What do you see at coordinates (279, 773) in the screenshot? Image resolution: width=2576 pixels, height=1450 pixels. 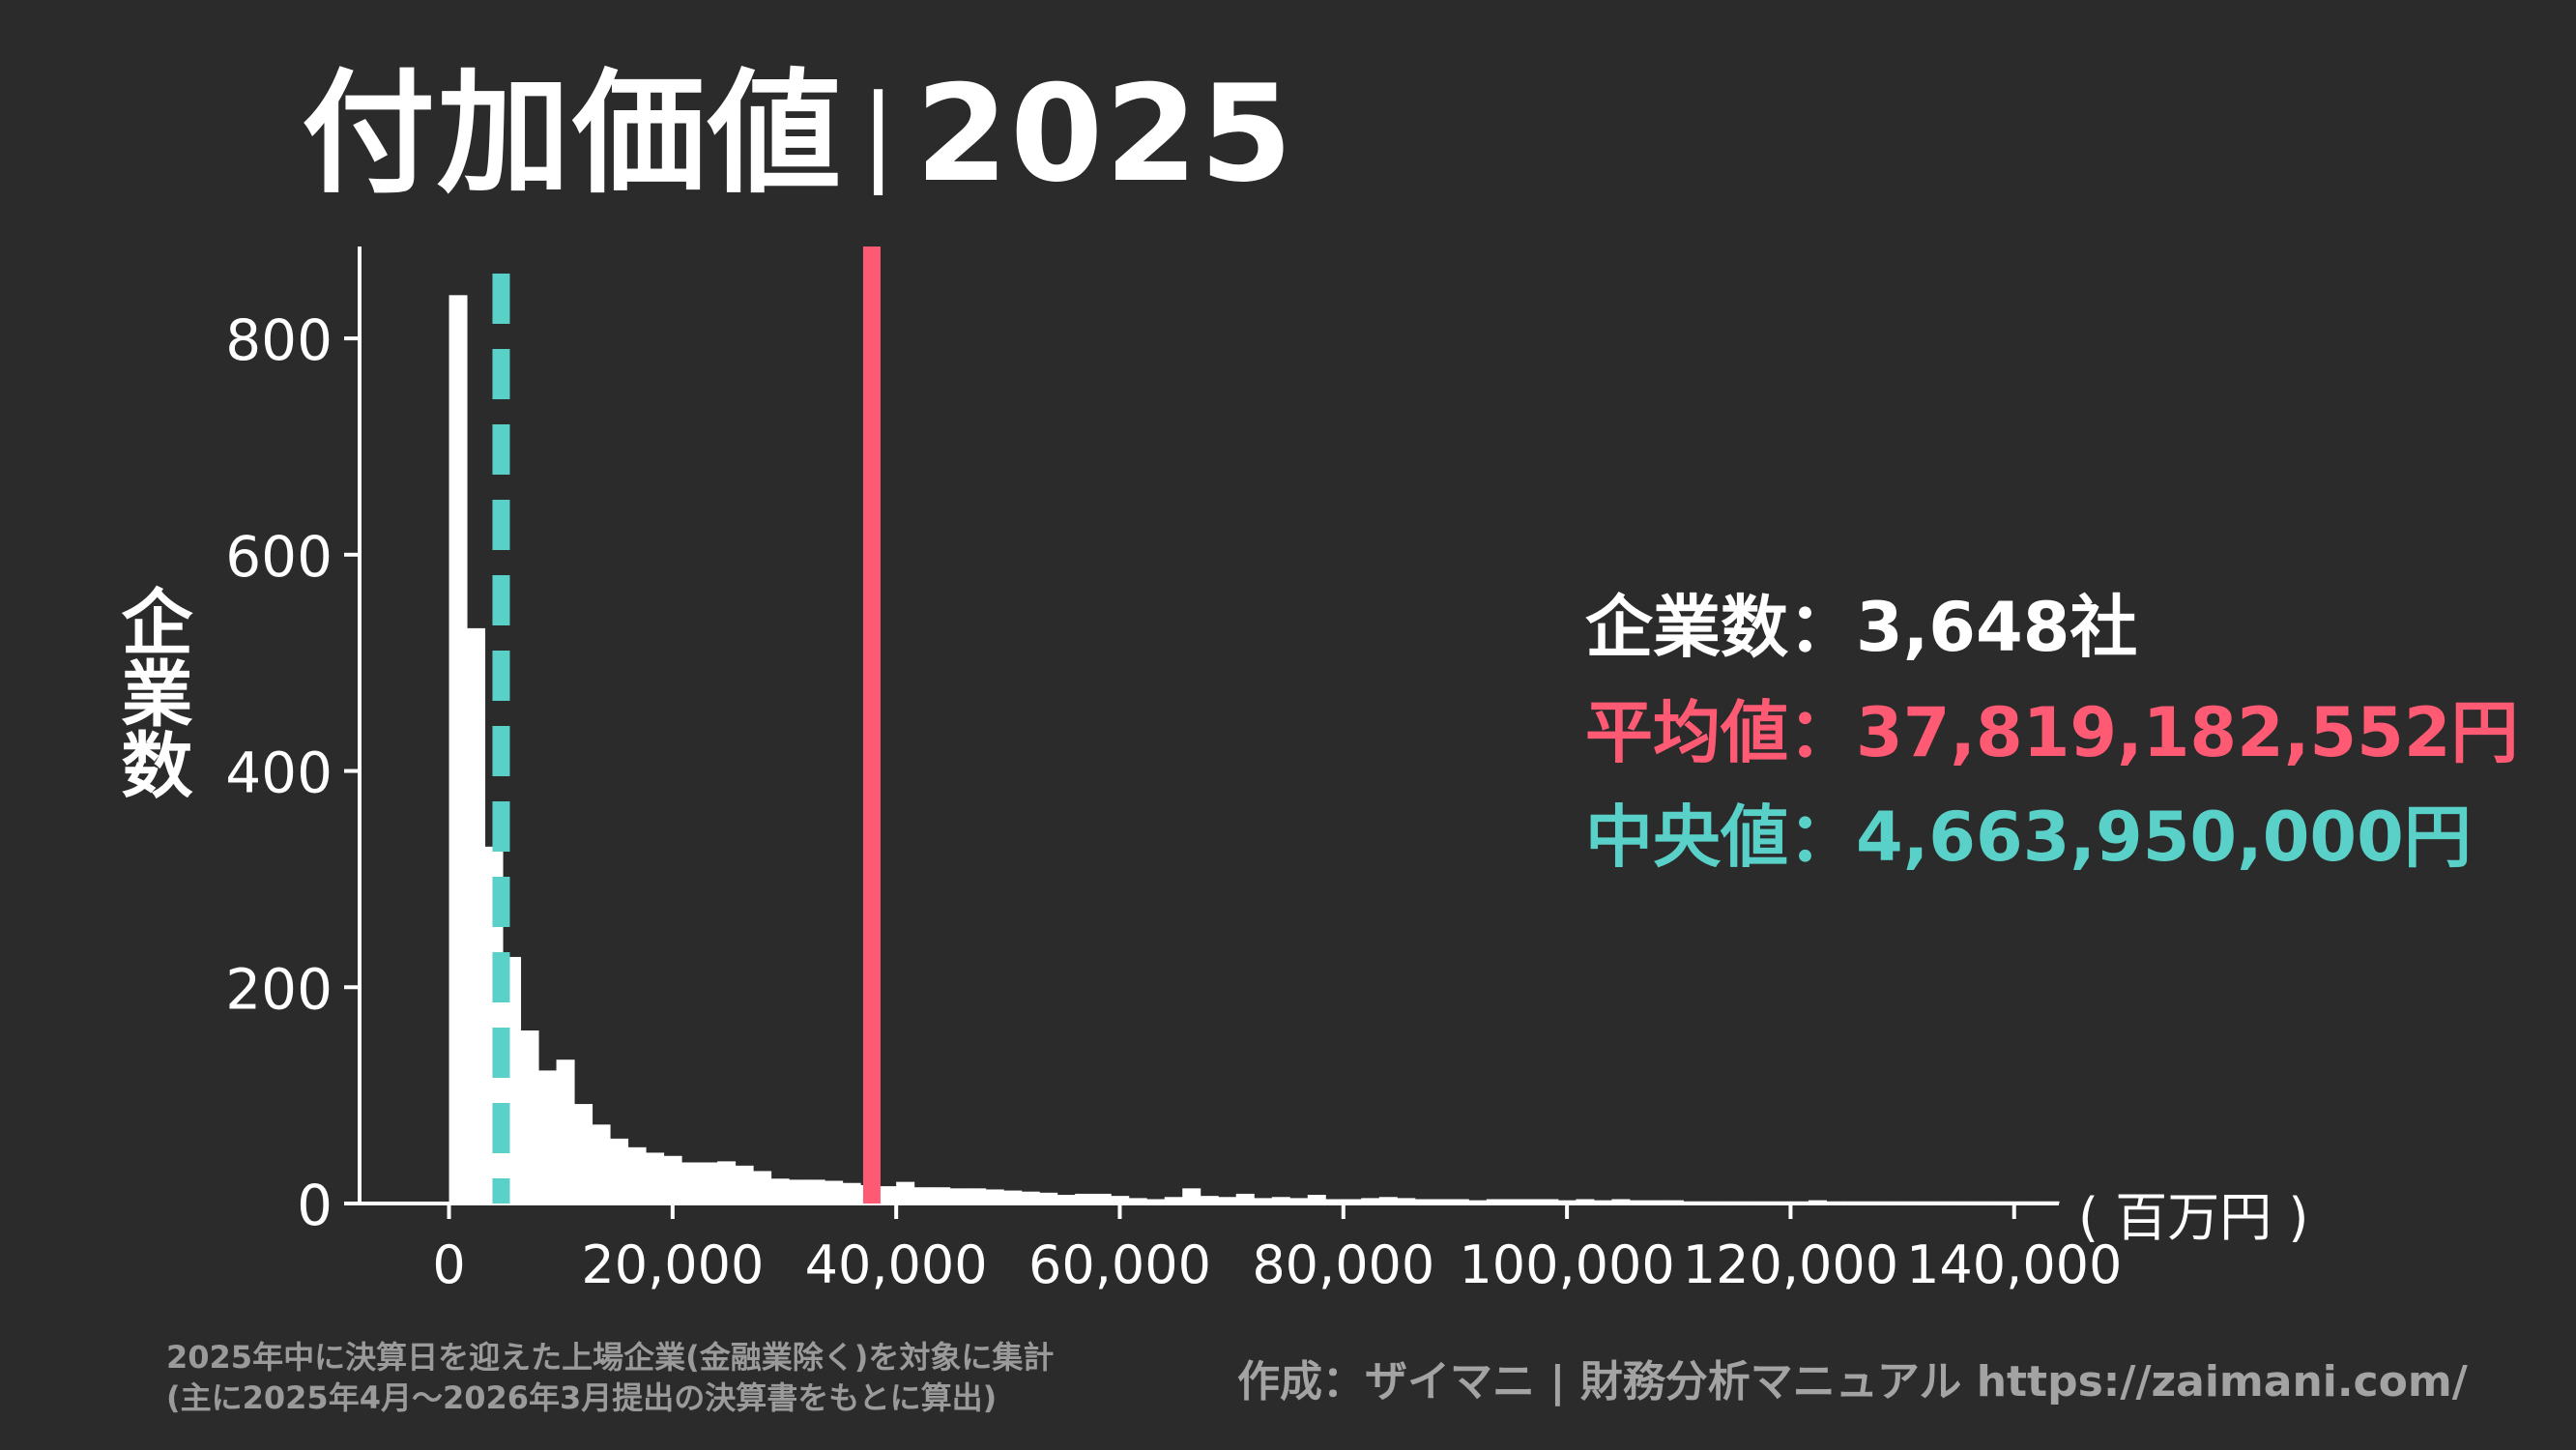 I see `y-tick-label: 400` at bounding box center [279, 773].